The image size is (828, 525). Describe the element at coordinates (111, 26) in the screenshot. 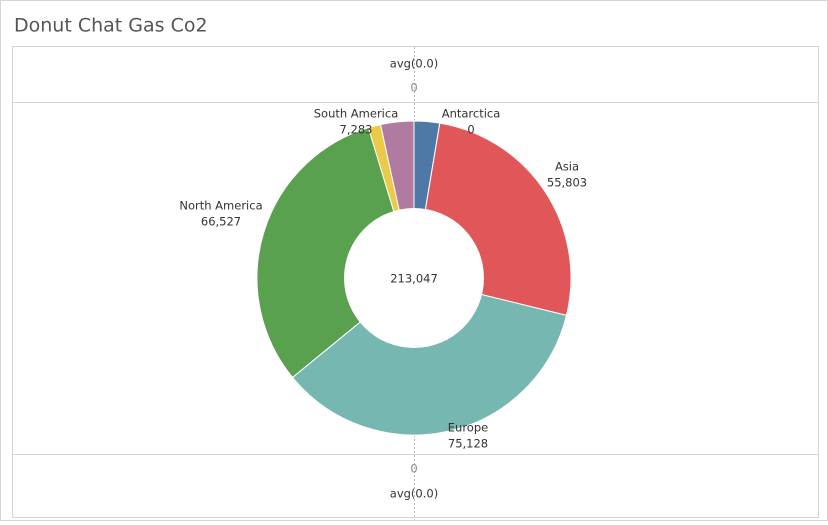

I see `chart-title: Donut Chat Gas Co2` at that location.